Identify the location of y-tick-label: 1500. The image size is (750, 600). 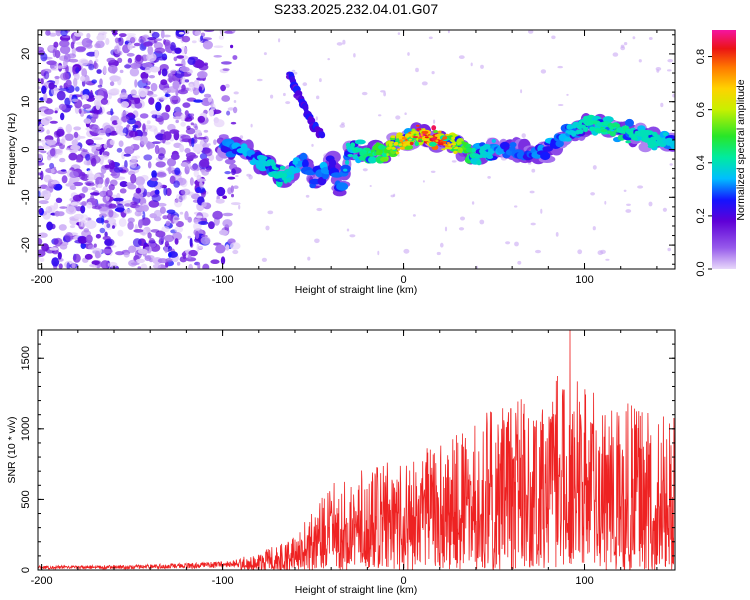
(26, 358).